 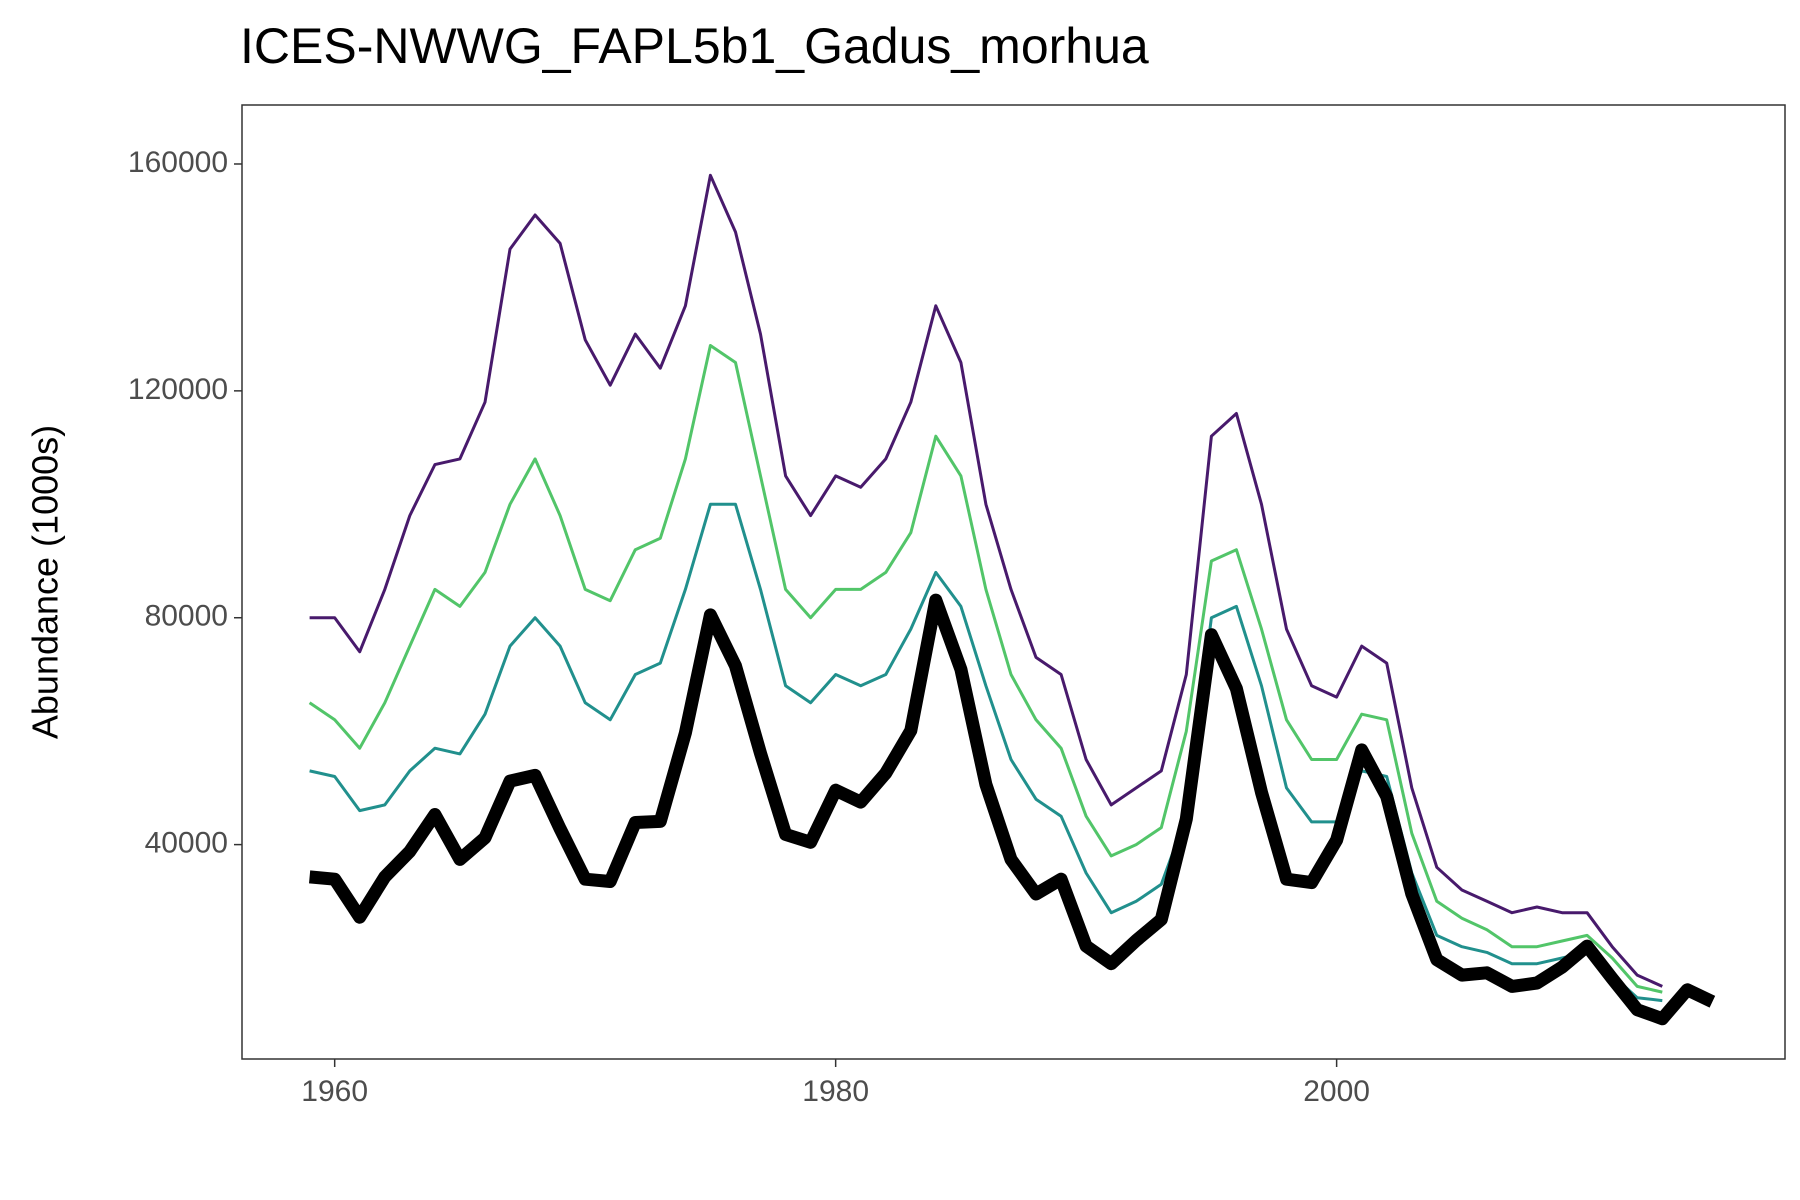 What do you see at coordinates (1336, 1091) in the screenshot?
I see `x-tick-label: 2000` at bounding box center [1336, 1091].